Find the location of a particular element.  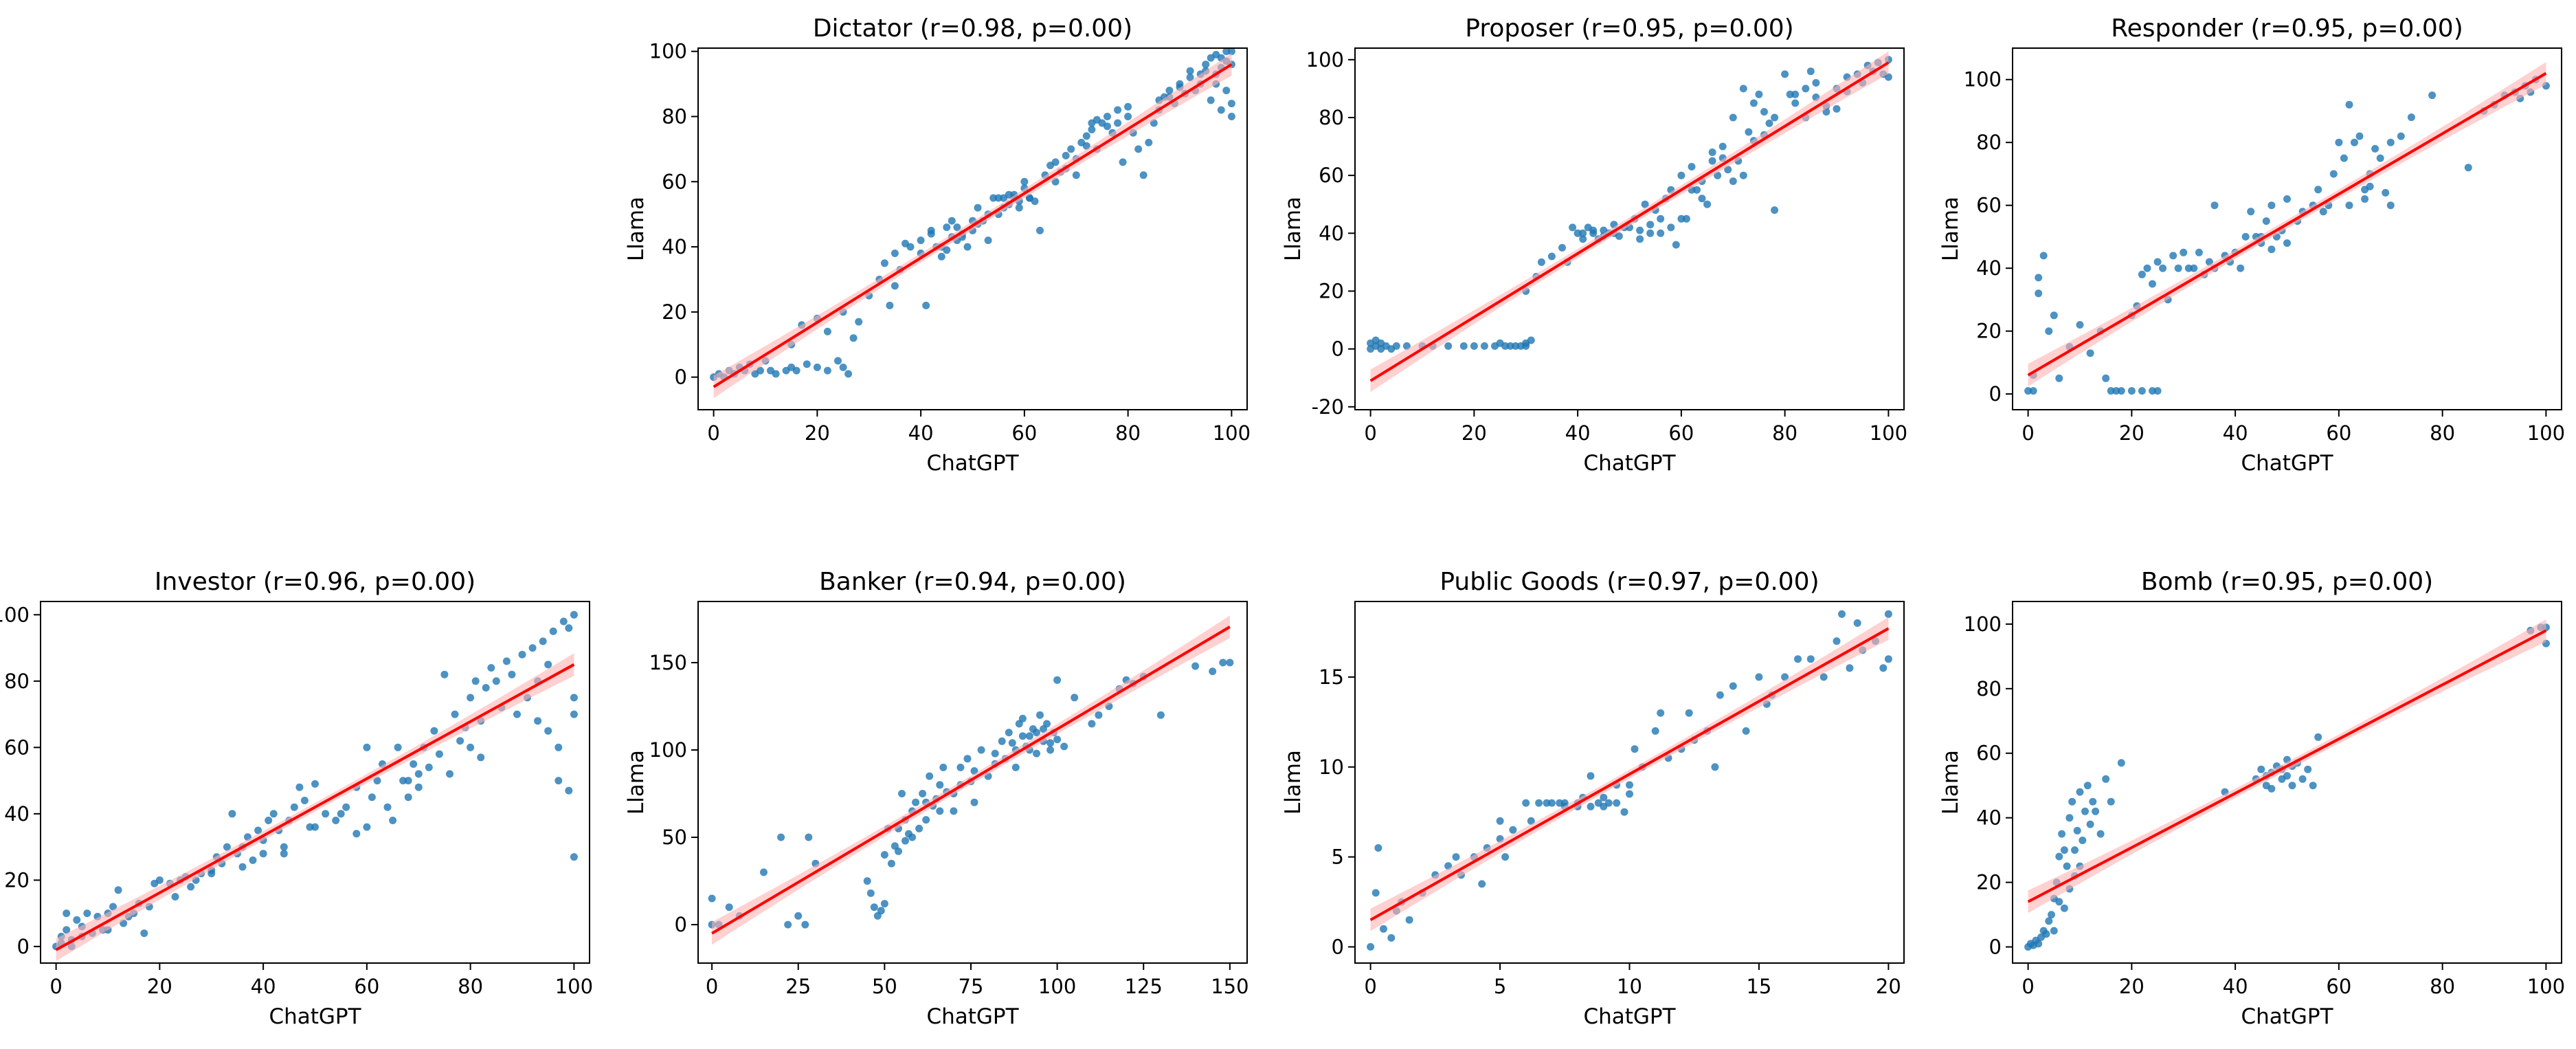

x-tick-label: 40 is located at coordinates (1578, 433).